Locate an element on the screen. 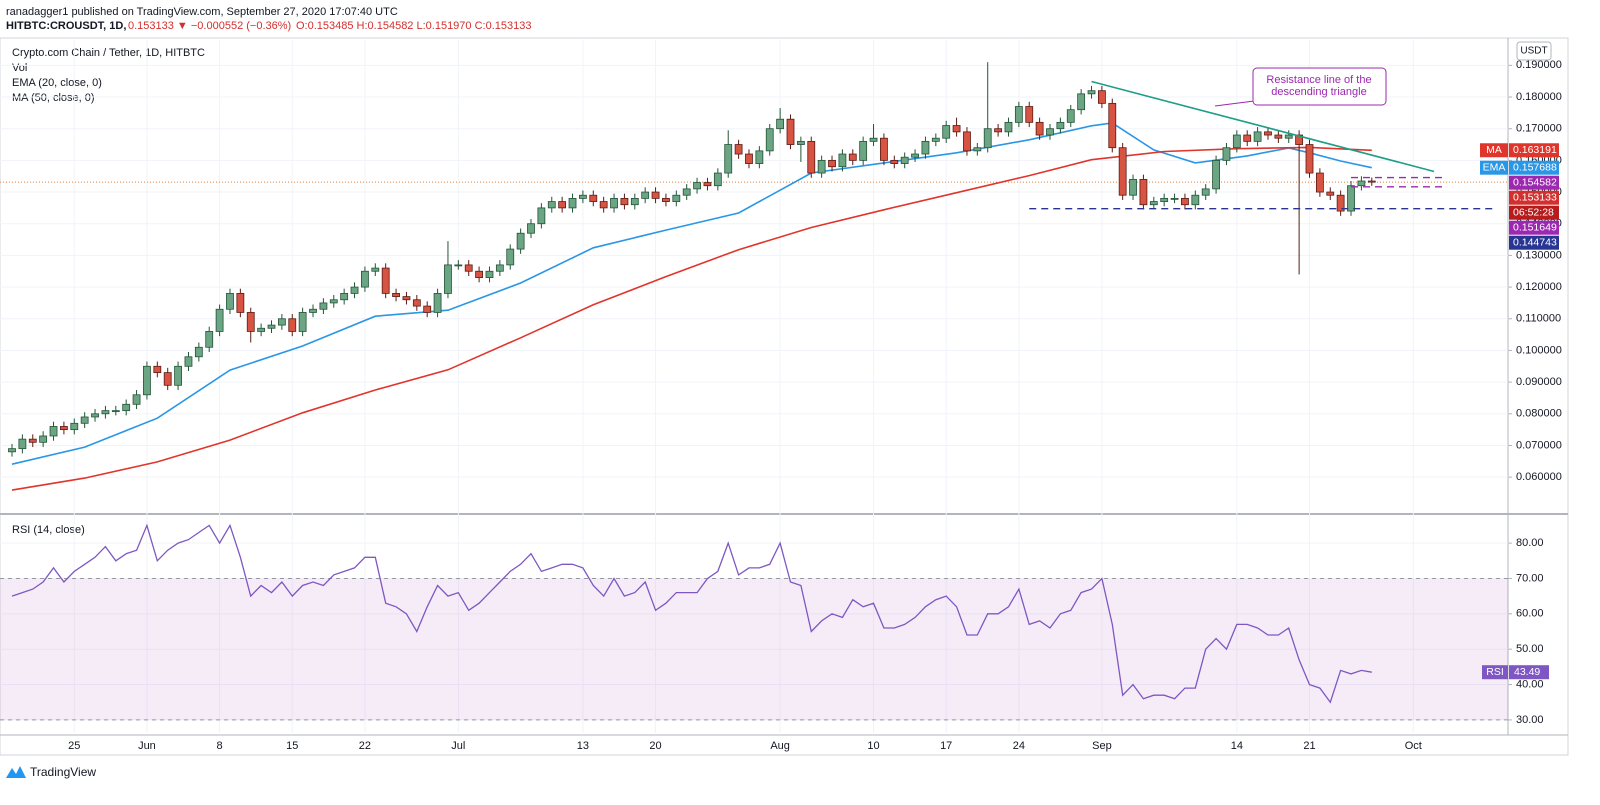  footer-logo is located at coordinates (16, 772).